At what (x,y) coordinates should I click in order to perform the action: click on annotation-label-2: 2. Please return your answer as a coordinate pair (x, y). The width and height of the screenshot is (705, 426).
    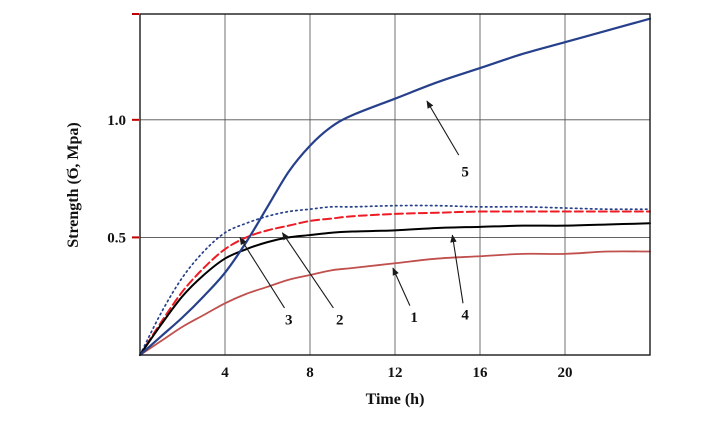
    Looking at the image, I should click on (340, 320).